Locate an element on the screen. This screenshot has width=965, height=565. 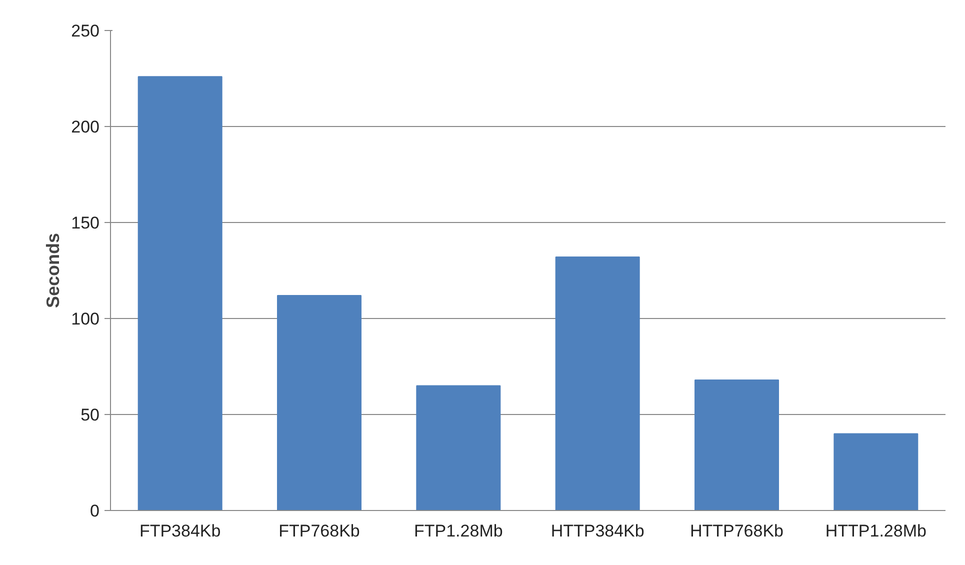
y-tick-label: 250 is located at coordinates (85, 31).